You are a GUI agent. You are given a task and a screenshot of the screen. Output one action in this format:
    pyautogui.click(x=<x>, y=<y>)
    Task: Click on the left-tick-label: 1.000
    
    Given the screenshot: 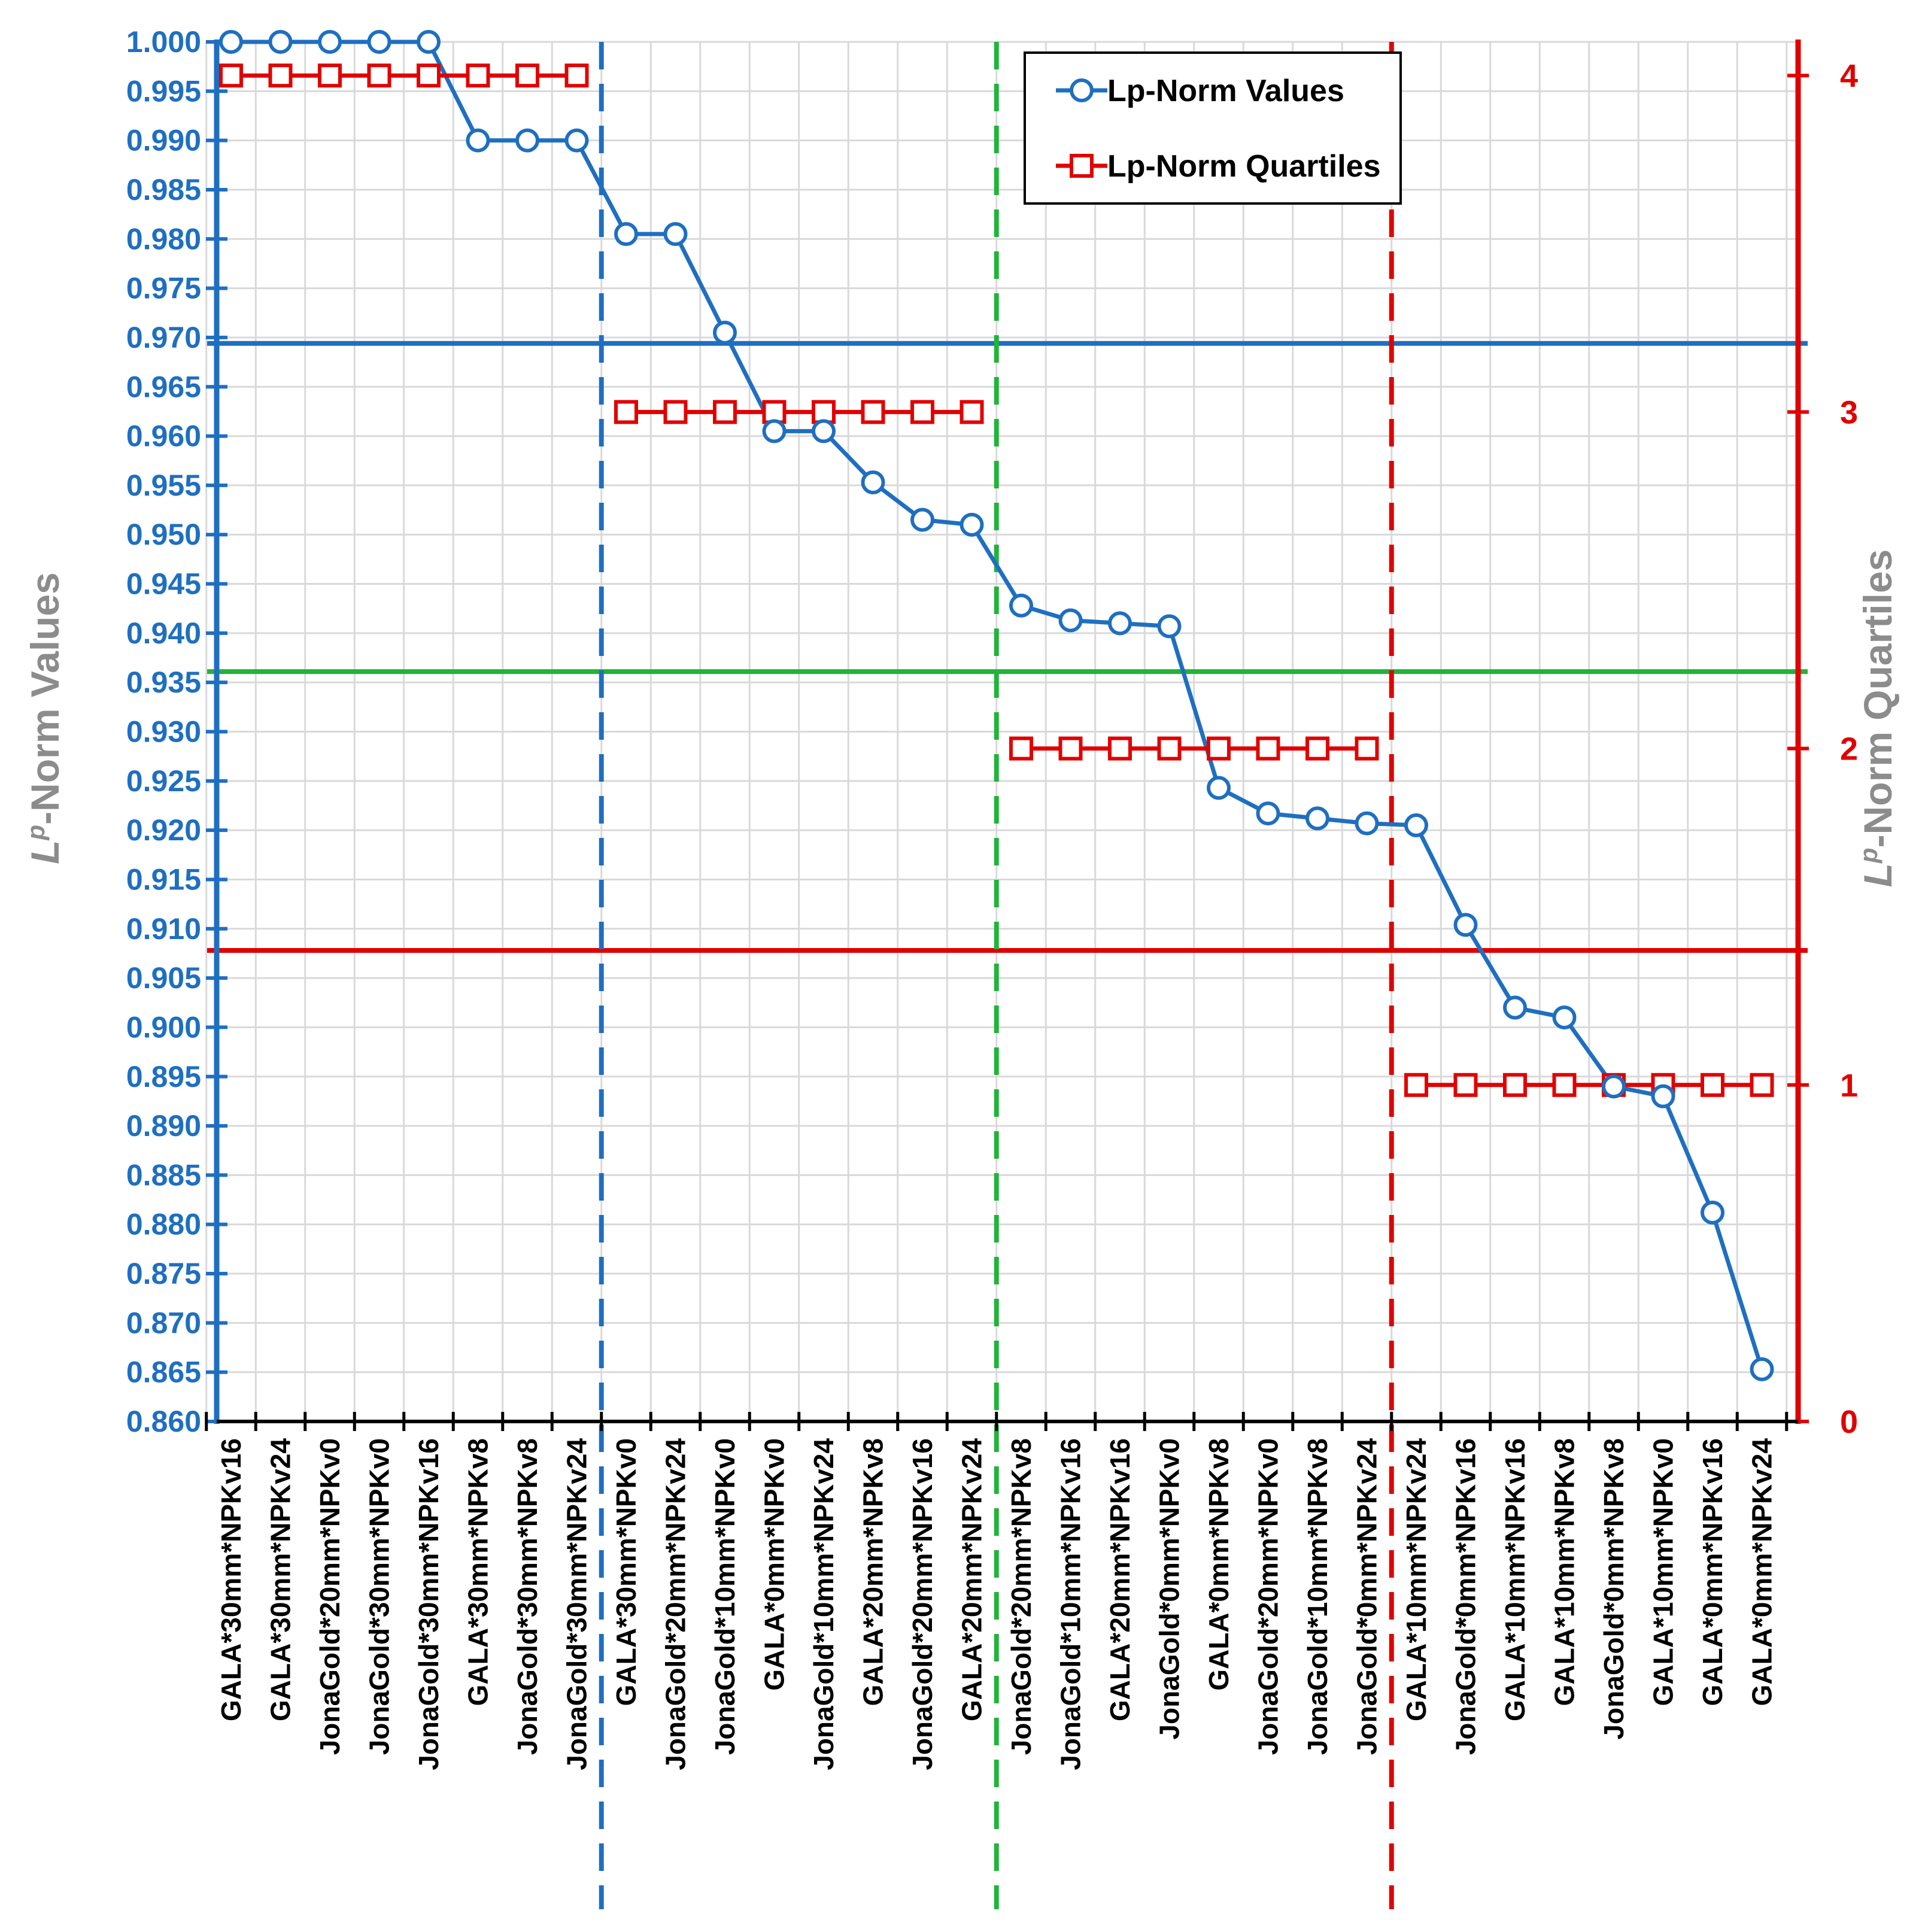 What is the action you would take?
    pyautogui.click(x=163, y=42)
    